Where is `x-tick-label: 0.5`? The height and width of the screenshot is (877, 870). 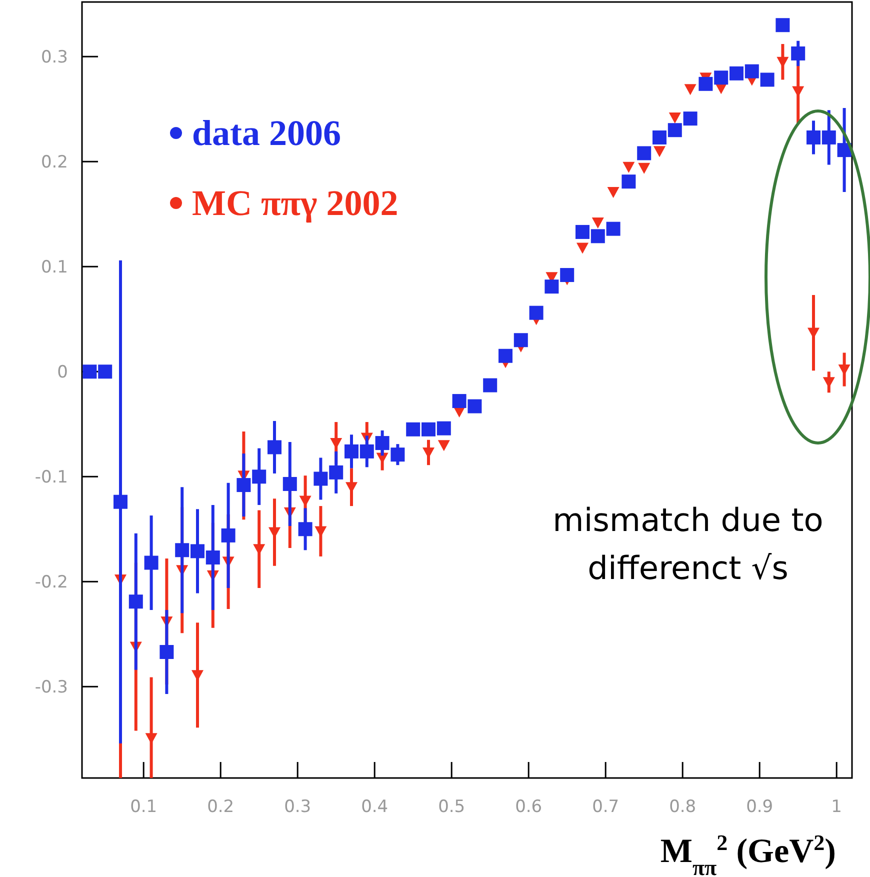
x-tick-label: 0.5 is located at coordinates (452, 807).